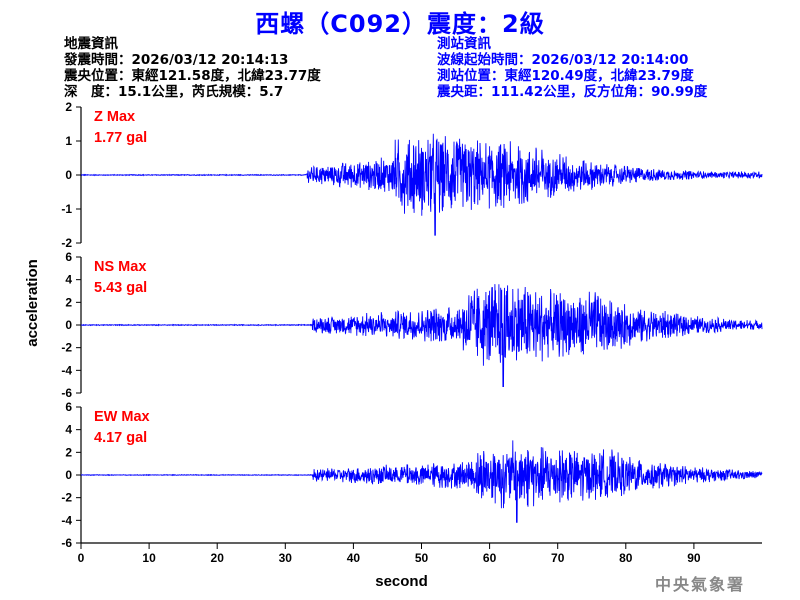  What do you see at coordinates (66, 520) in the screenshot?
I see `y-tick-label-ew: -4` at bounding box center [66, 520].